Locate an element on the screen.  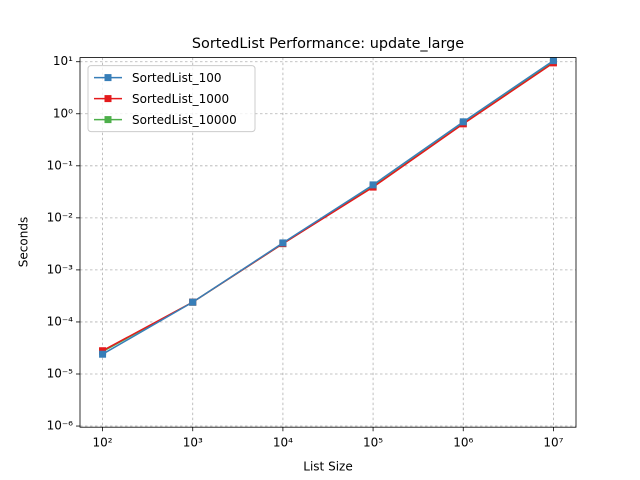
y-tick-label: 10¹ is located at coordinates (63, 61).